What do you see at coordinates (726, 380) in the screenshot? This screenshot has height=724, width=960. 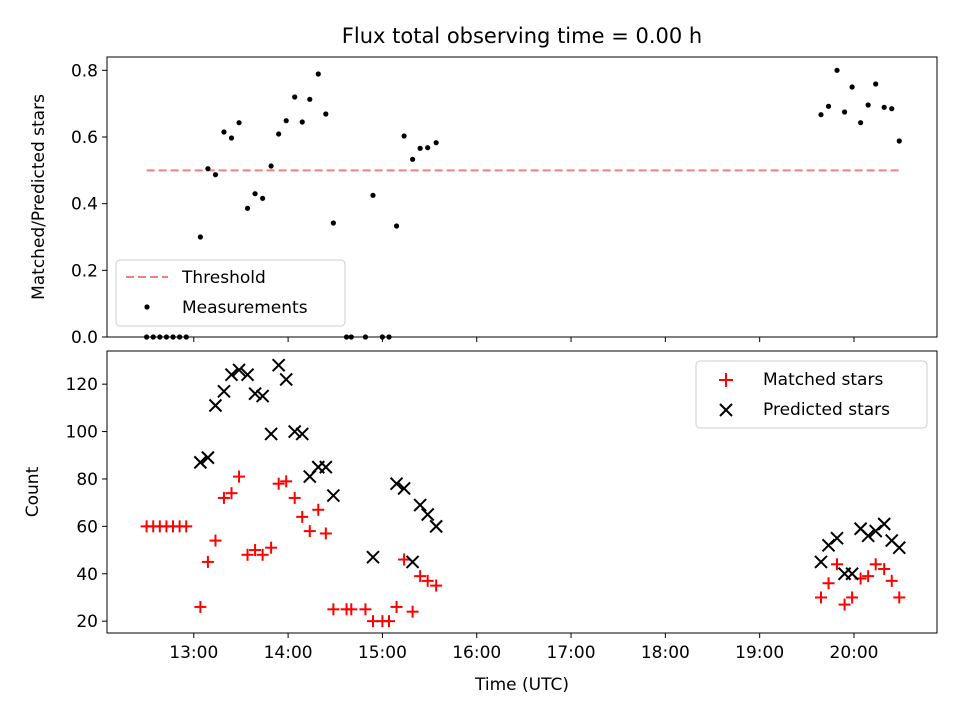 I see `matched-legend-swatch` at bounding box center [726, 380].